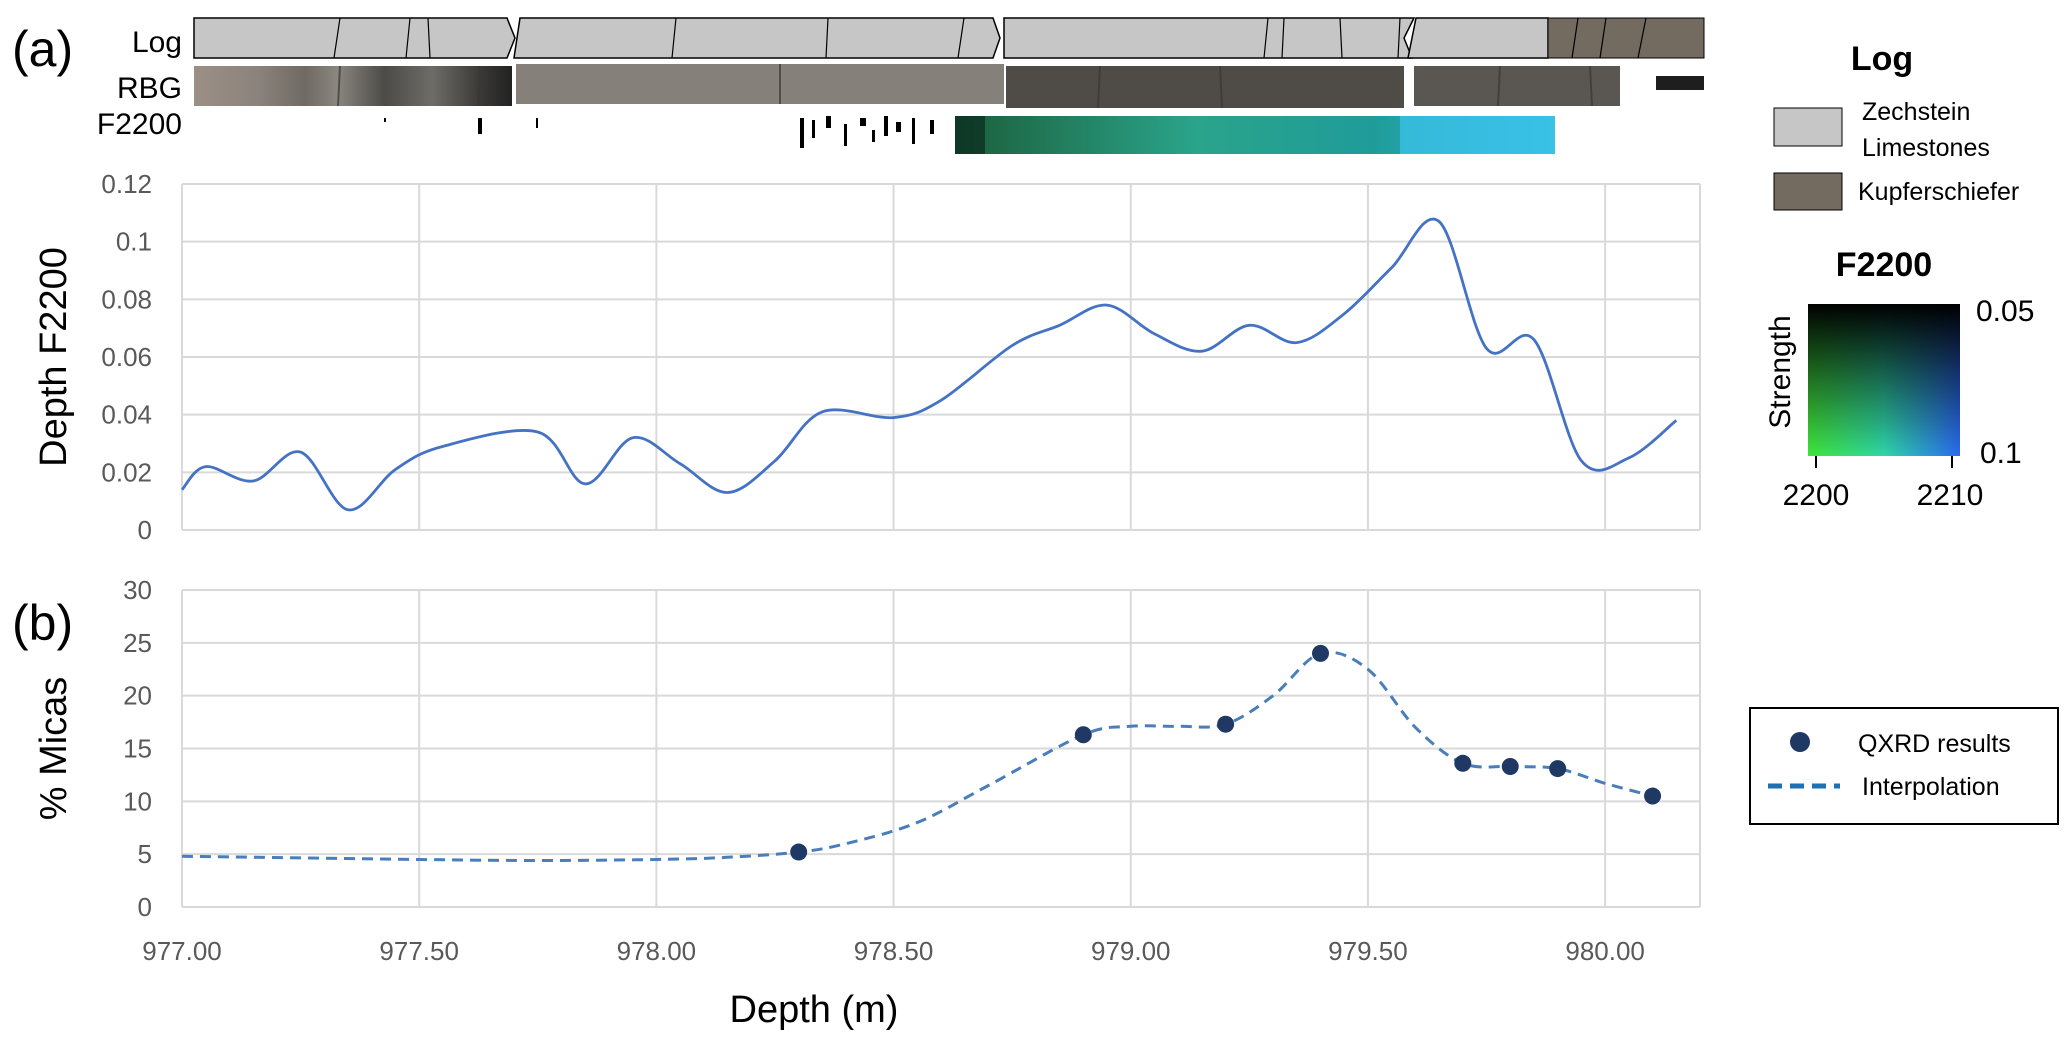 Image resolution: width=2067 pixels, height=1046 pixels. What do you see at coordinates (1938, 192) in the screenshot?
I see `kupferschiefer-label: Kupferschiefer` at bounding box center [1938, 192].